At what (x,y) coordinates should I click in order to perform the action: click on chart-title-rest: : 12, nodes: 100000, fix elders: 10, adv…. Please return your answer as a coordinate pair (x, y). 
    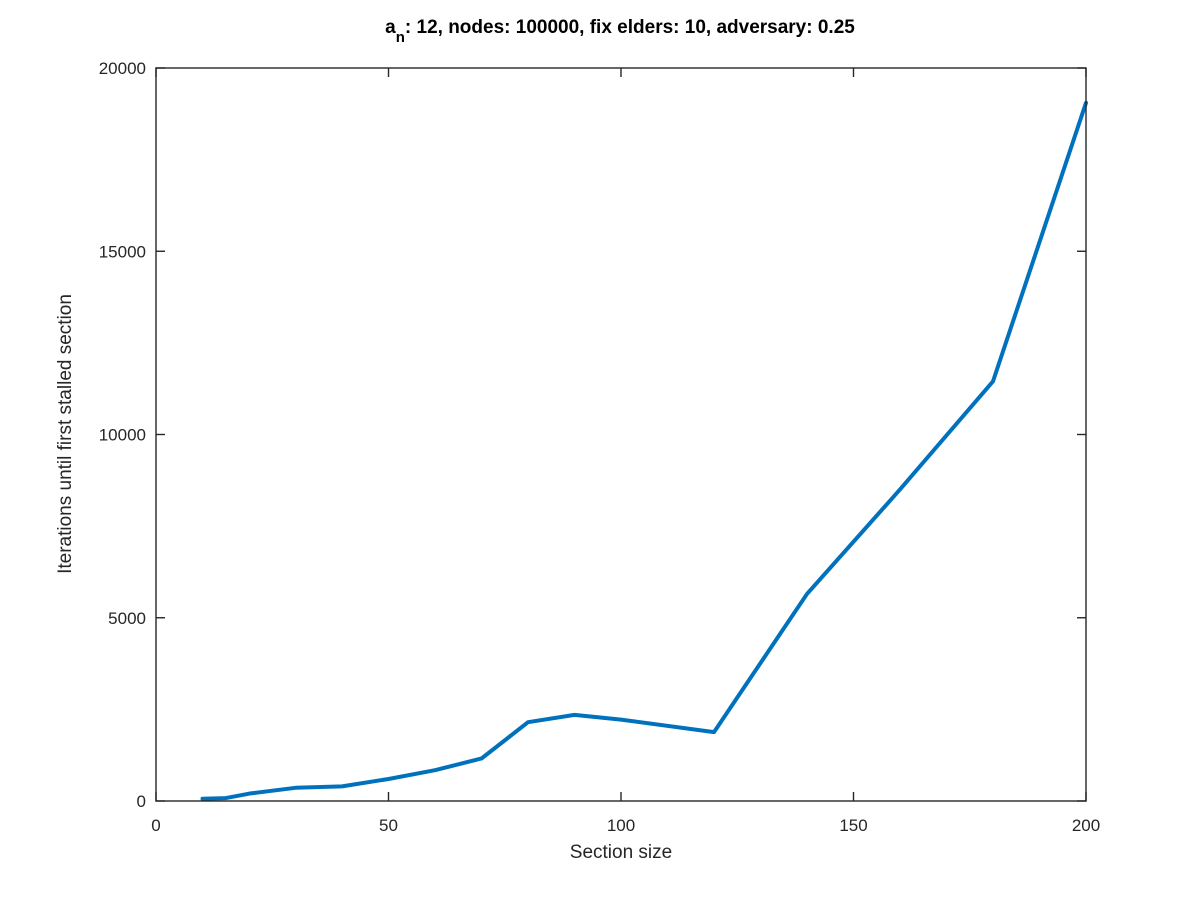
    Looking at the image, I should click on (630, 27).